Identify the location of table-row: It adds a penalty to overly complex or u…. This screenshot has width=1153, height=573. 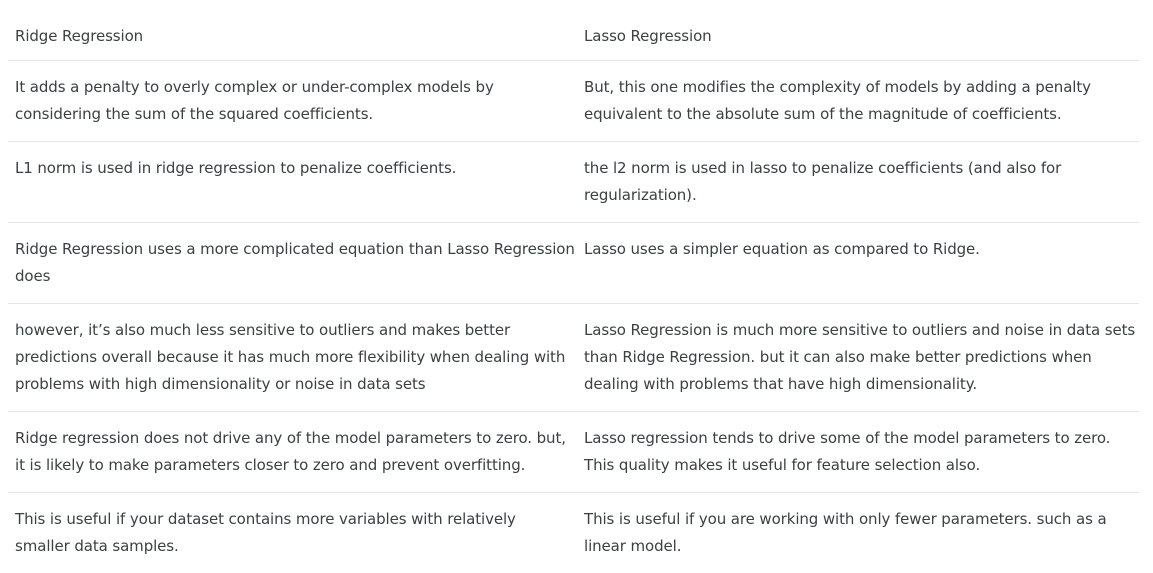
(573, 101).